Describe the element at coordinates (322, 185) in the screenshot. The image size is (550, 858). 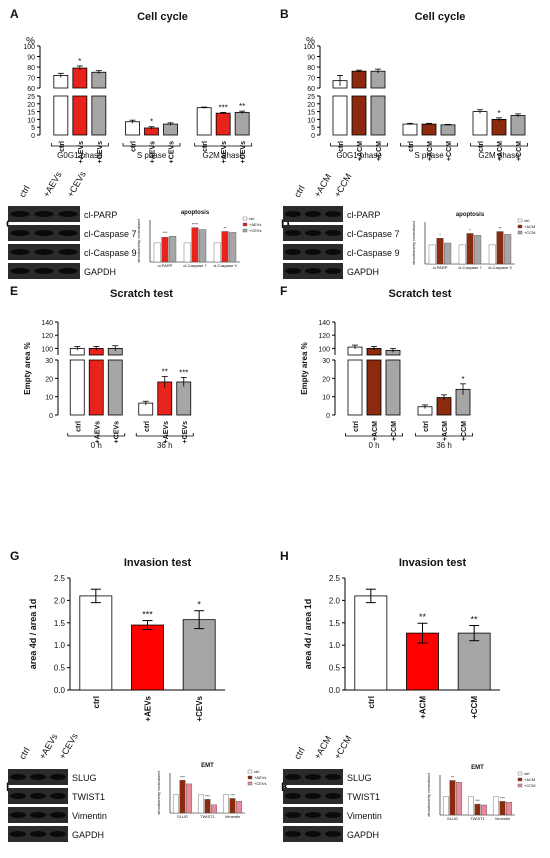
I see `lane-label: +ACM` at that location.